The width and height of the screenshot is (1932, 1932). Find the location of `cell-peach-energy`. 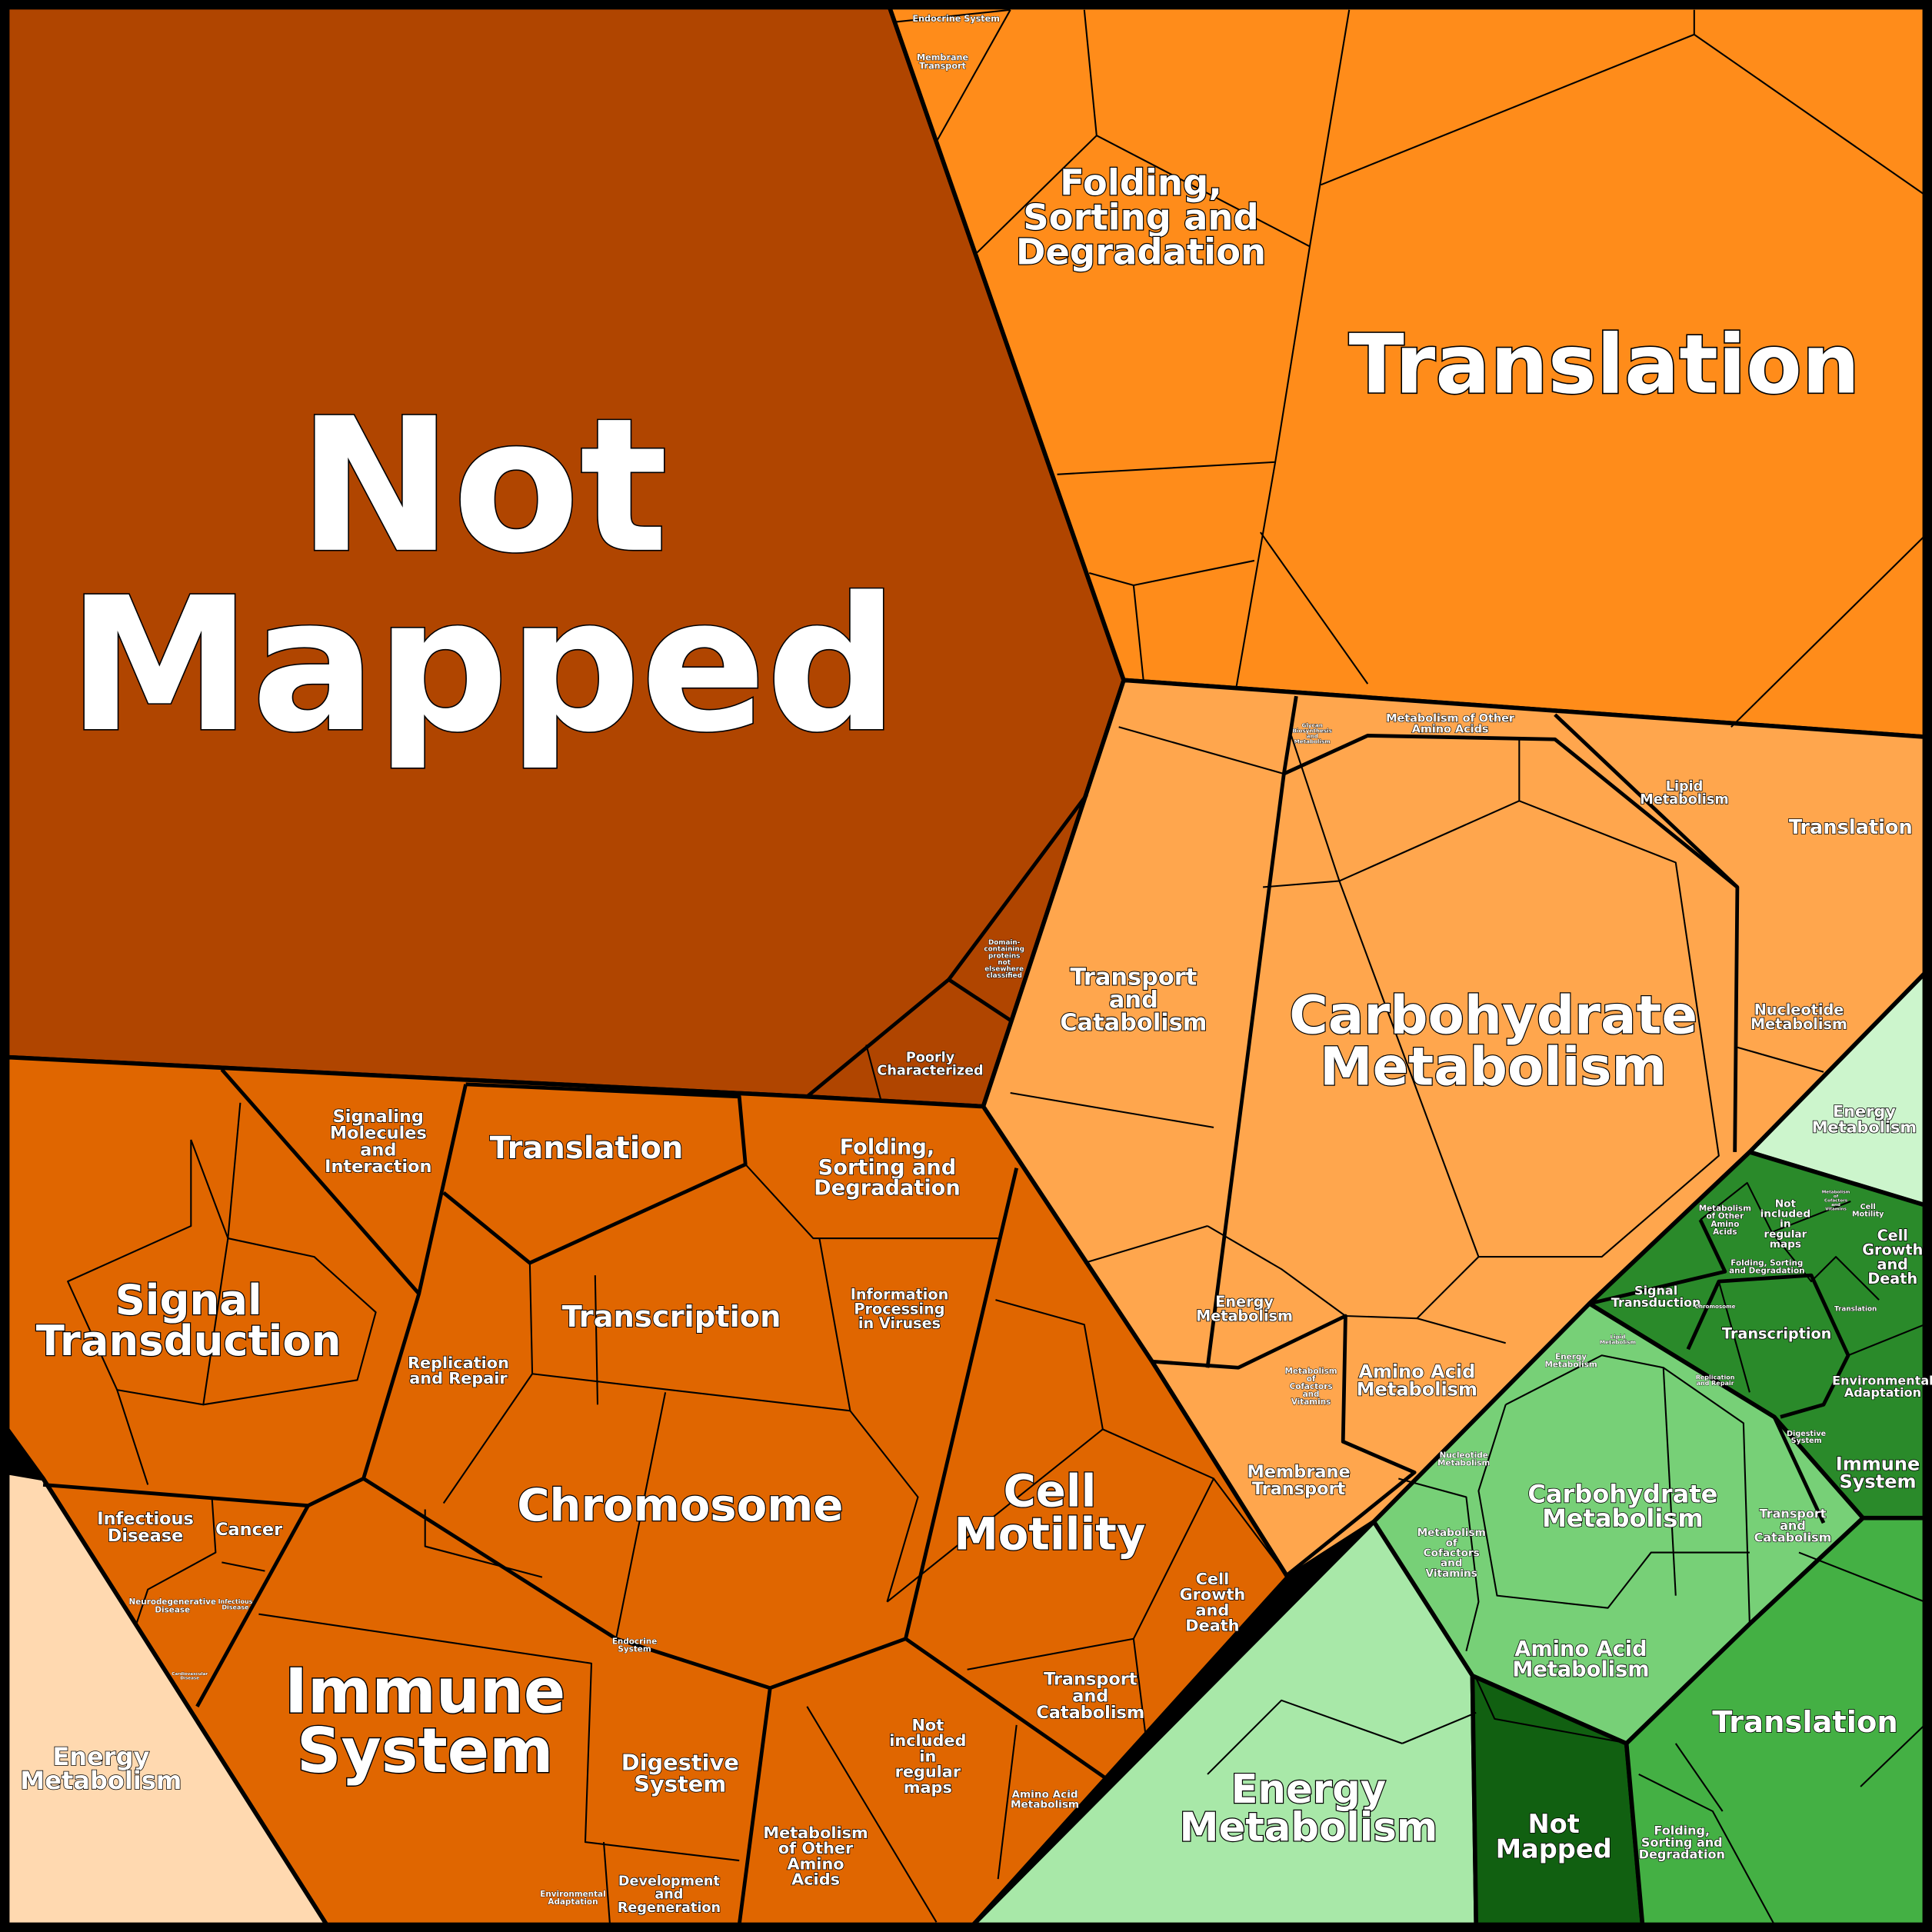

cell-peach-energy is located at coordinates (167, 1698).